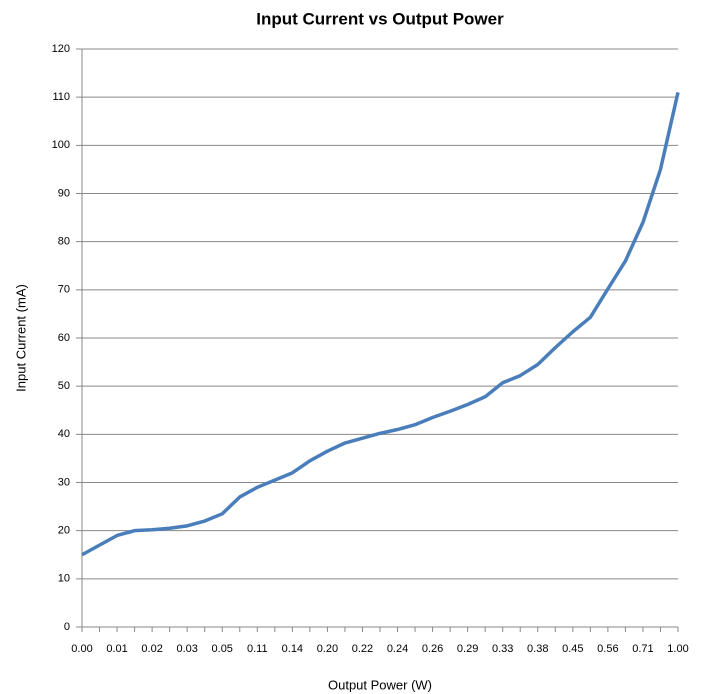 The image size is (702, 694). I want to click on x-tick-label: 0.26, so click(432, 649).